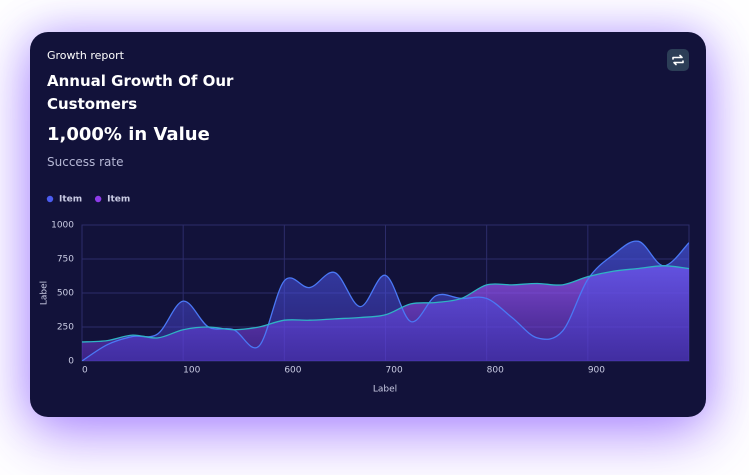 The height and width of the screenshot is (475, 749). I want to click on x-tick-label: 700, so click(394, 371).